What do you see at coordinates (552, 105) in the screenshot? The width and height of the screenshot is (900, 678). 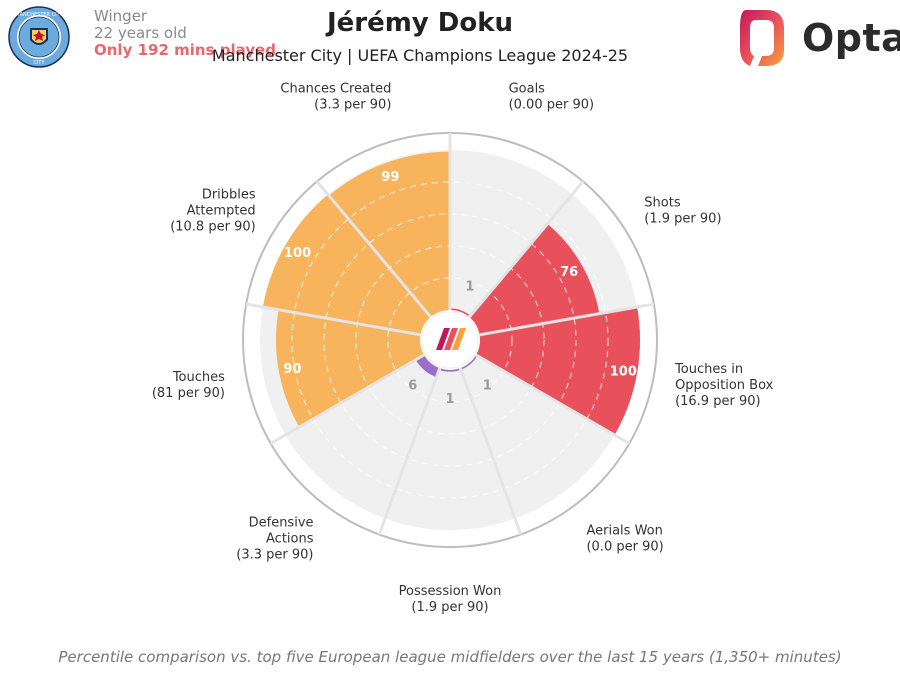 I see `metric-value-text: (0.00 per 90)` at bounding box center [552, 105].